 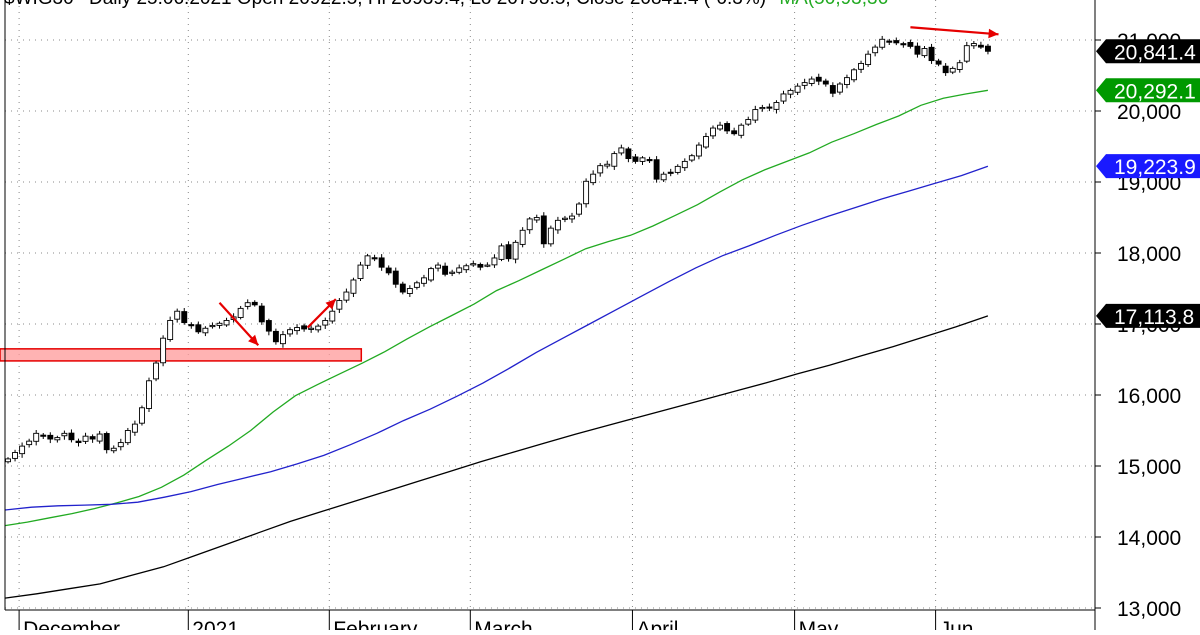 What do you see at coordinates (39, 4) in the screenshot?
I see `header-symbol: $WIG30` at bounding box center [39, 4].